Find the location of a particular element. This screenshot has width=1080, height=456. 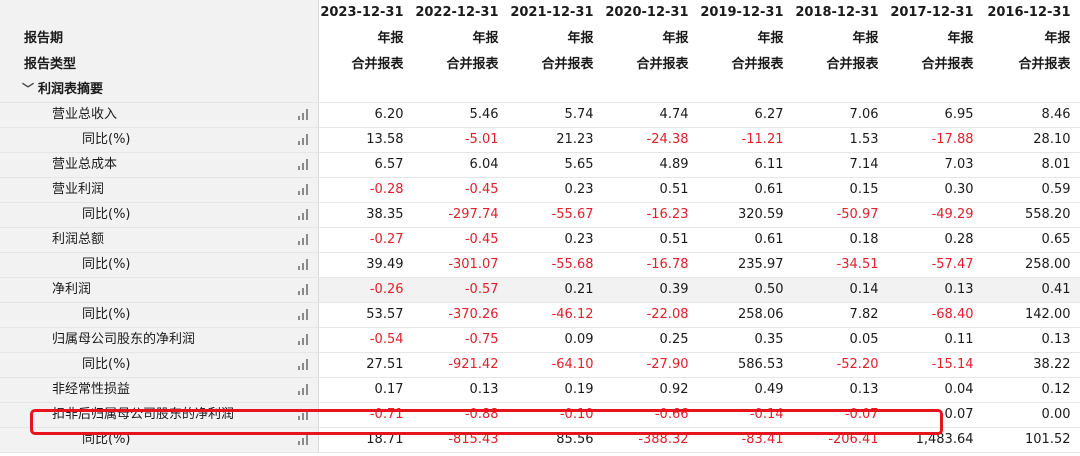

row-value-cell: 1.53 is located at coordinates (841, 140).